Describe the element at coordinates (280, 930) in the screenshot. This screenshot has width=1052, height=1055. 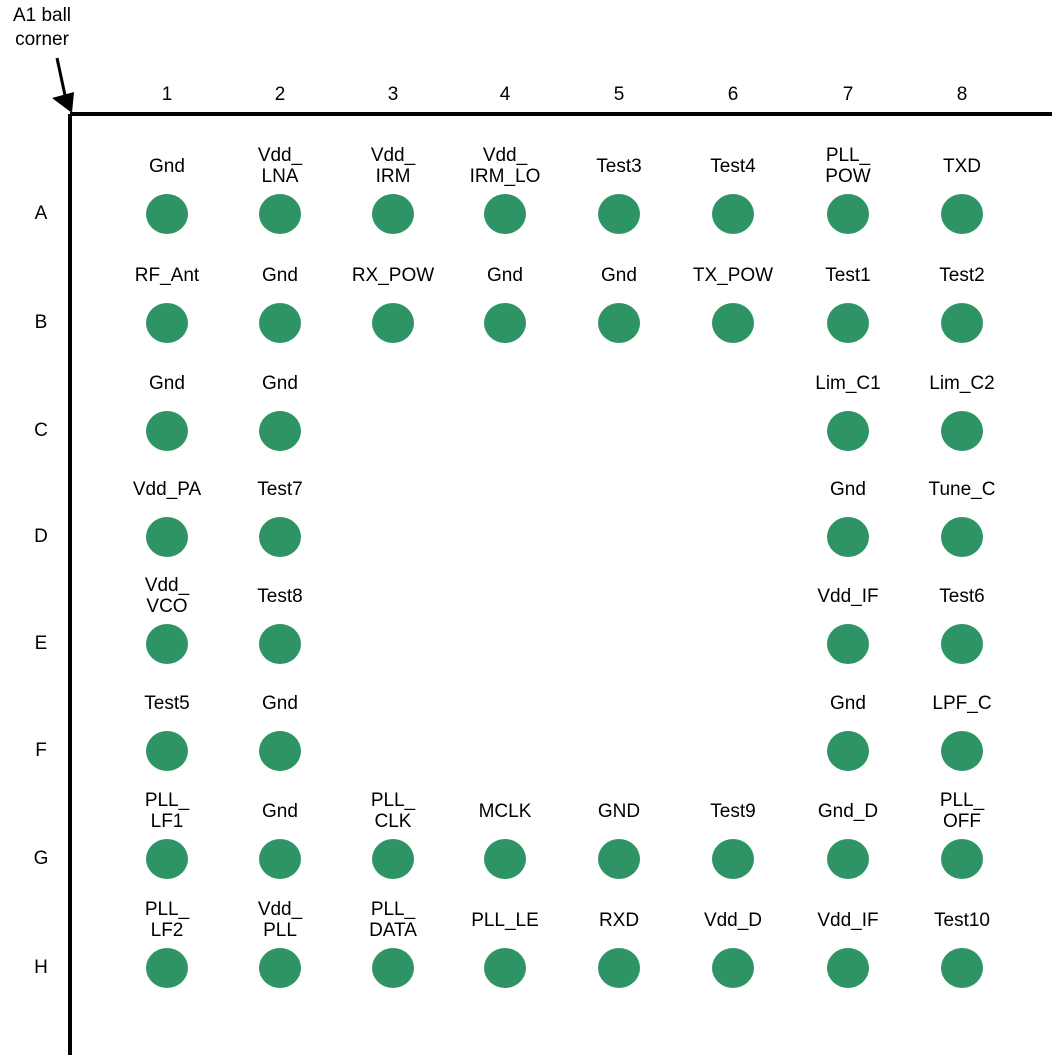
I see `pin-label-line: PLL` at that location.